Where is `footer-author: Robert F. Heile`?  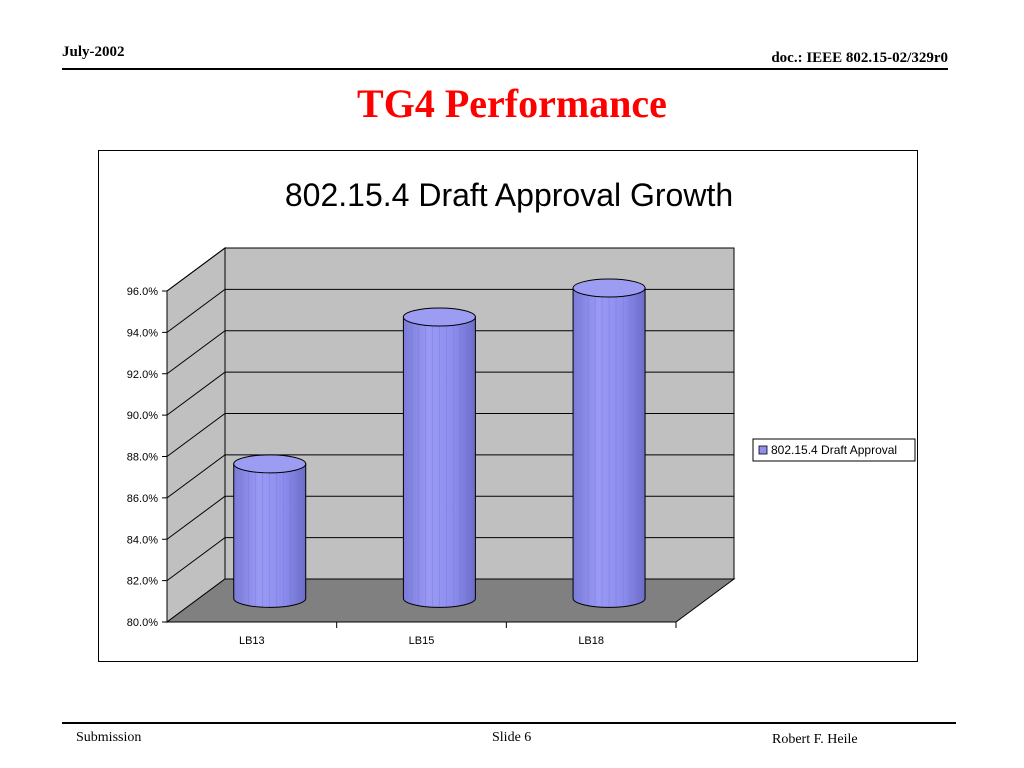 footer-author: Robert F. Heile is located at coordinates (815, 739).